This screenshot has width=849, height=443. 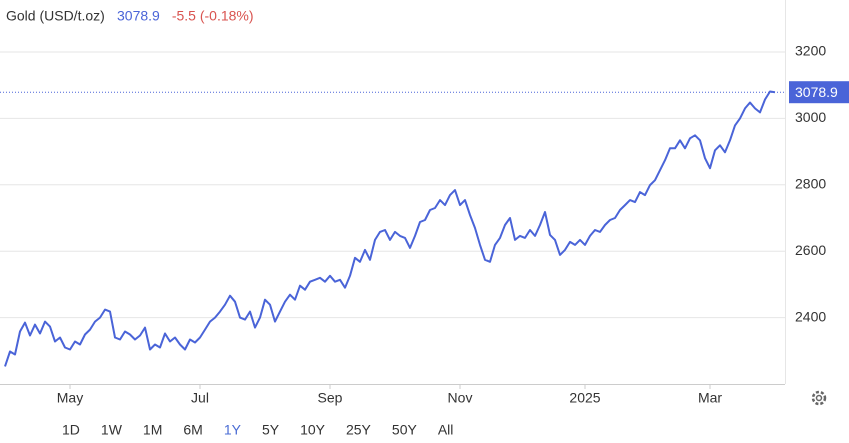 What do you see at coordinates (192, 430) in the screenshot?
I see `range-button: 6M` at bounding box center [192, 430].